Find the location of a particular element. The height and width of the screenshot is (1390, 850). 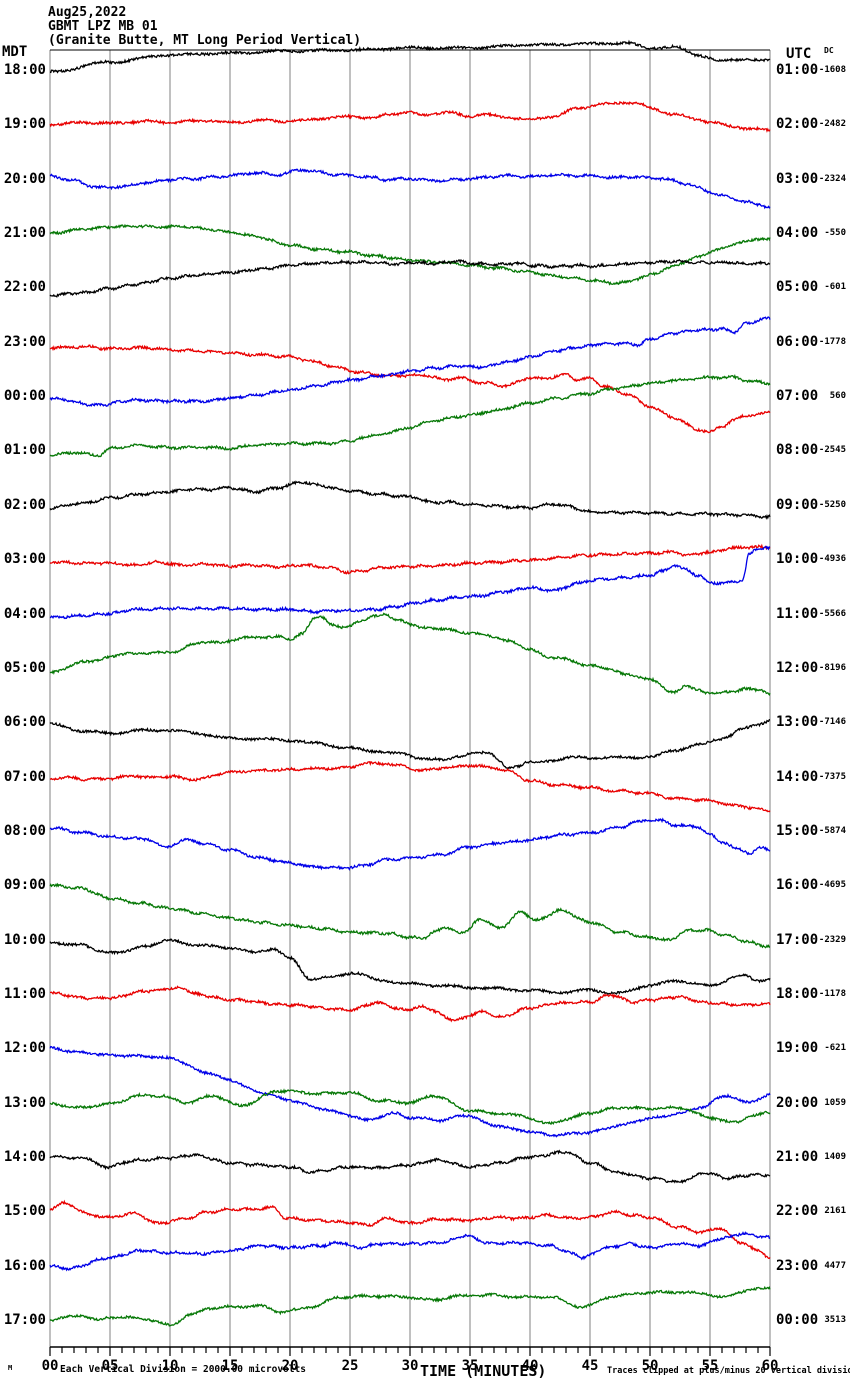

mdt-time-label-0400: 04:00 is located at coordinates (24, 613).